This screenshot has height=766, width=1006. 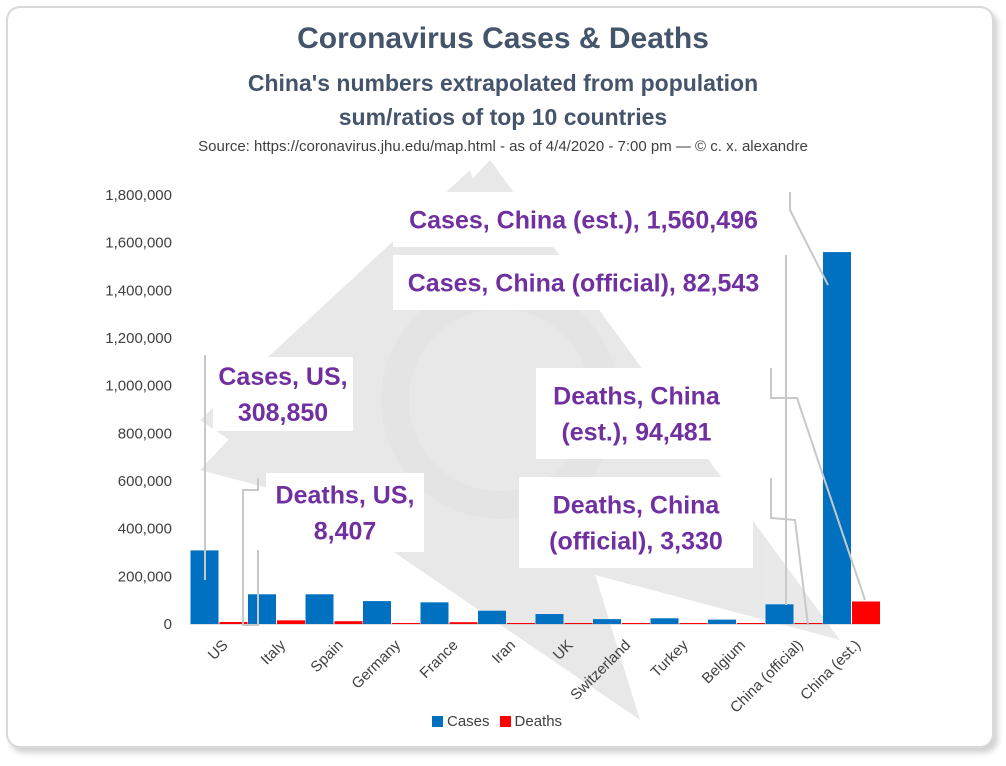 What do you see at coordinates (250, 552) in the screenshot?
I see `leader-deaths-us` at bounding box center [250, 552].